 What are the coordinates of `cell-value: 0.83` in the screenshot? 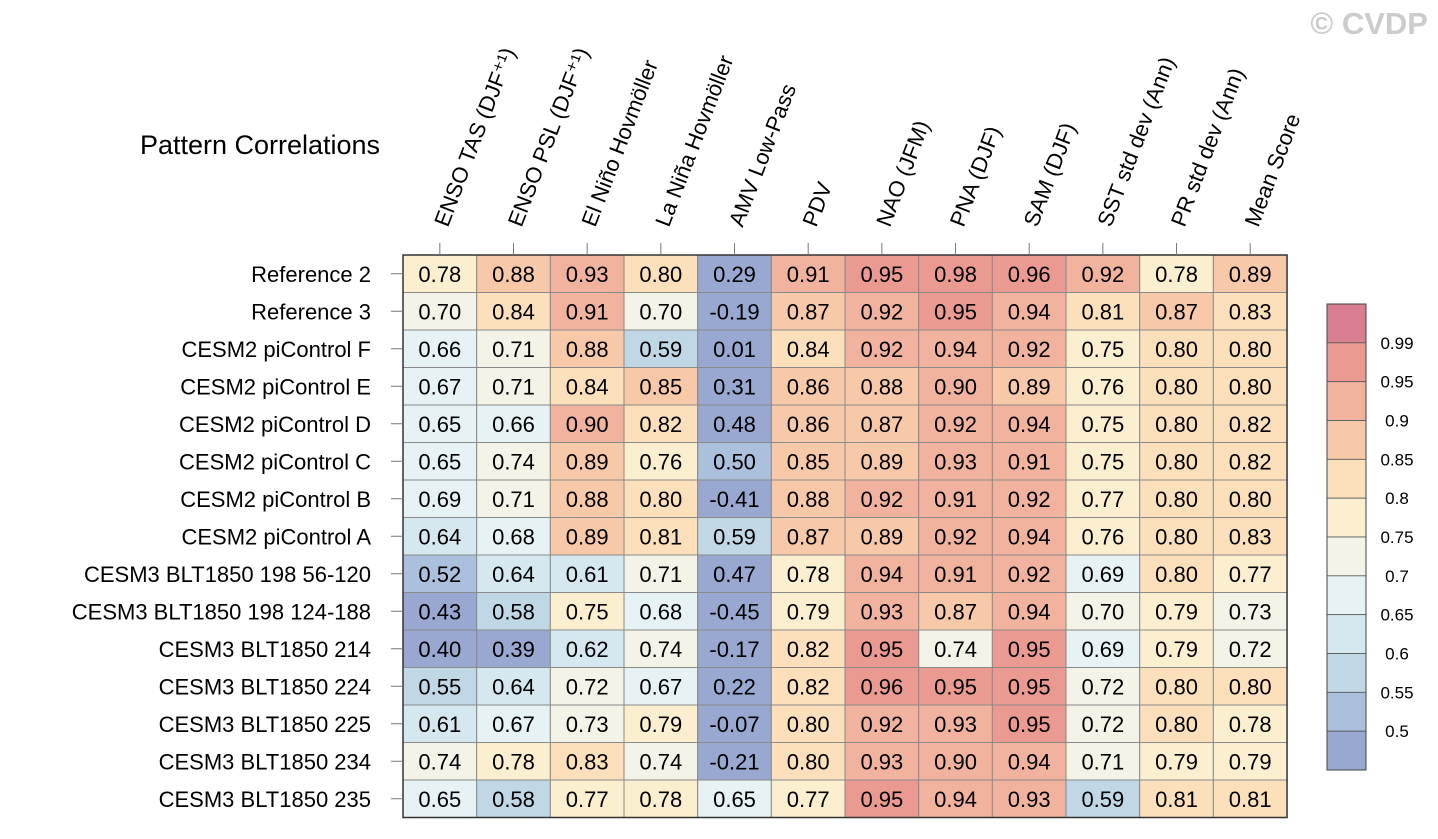 It's located at (1250, 536).